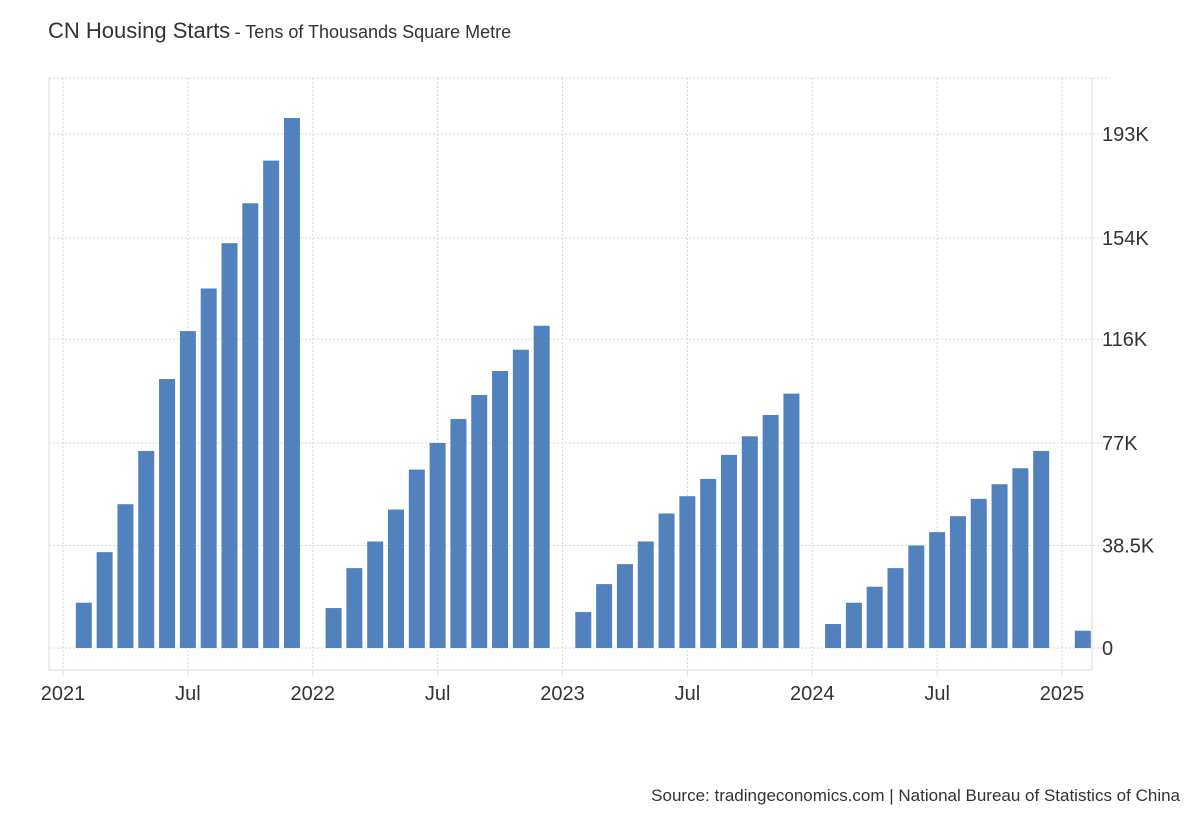 Image resolution: width=1200 pixels, height=820 pixels. I want to click on y-tick-label: 193K, so click(1125, 135).